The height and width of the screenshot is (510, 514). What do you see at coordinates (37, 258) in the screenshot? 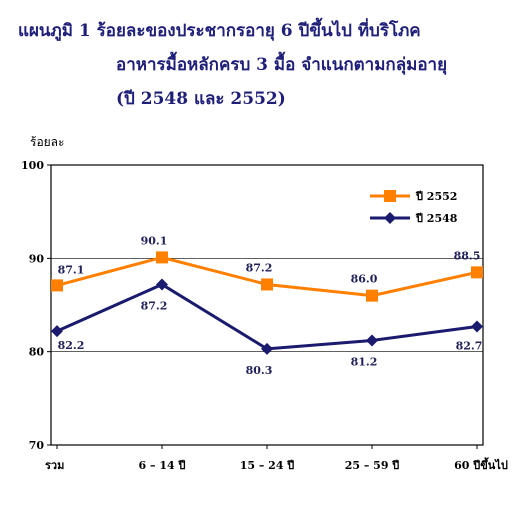
I see `y-tick-label: 90` at bounding box center [37, 258].